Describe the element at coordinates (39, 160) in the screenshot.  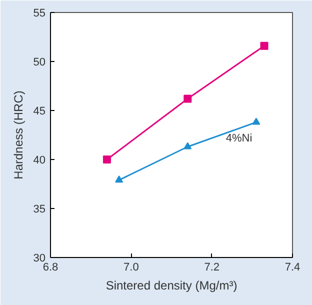
I see `y-tick-label: 40` at that location.